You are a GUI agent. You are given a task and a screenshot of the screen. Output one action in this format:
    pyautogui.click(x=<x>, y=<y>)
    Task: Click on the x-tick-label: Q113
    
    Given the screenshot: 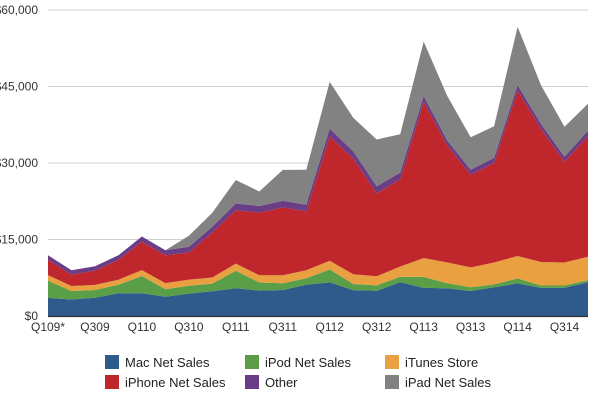 What is the action you would take?
    pyautogui.click(x=423, y=327)
    